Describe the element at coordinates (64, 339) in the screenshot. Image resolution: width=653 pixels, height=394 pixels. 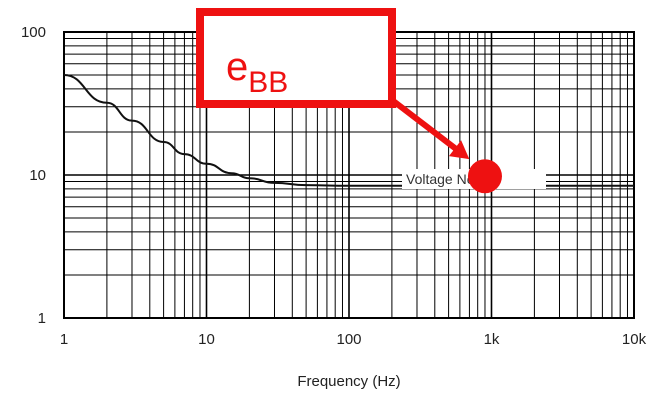
I see `x-tick-label: 1` at that location.